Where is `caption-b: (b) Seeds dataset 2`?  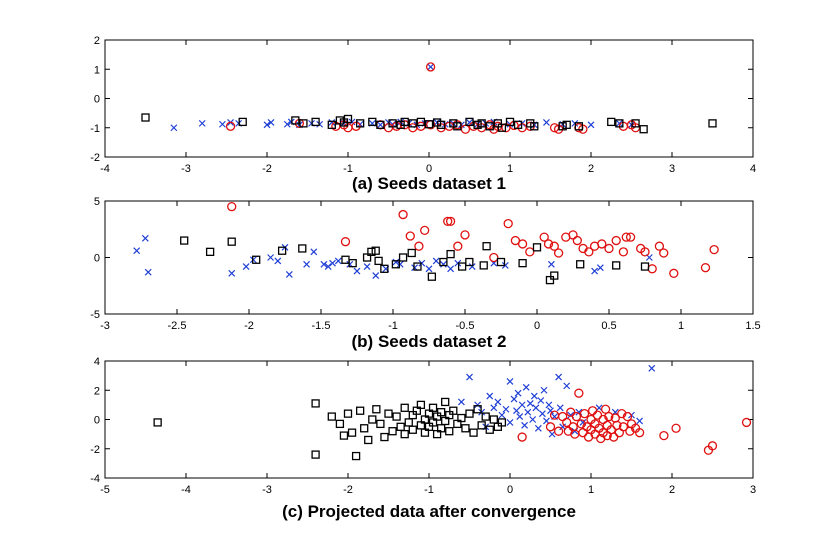
caption-b: (b) Seeds dataset 2 is located at coordinates (429, 341).